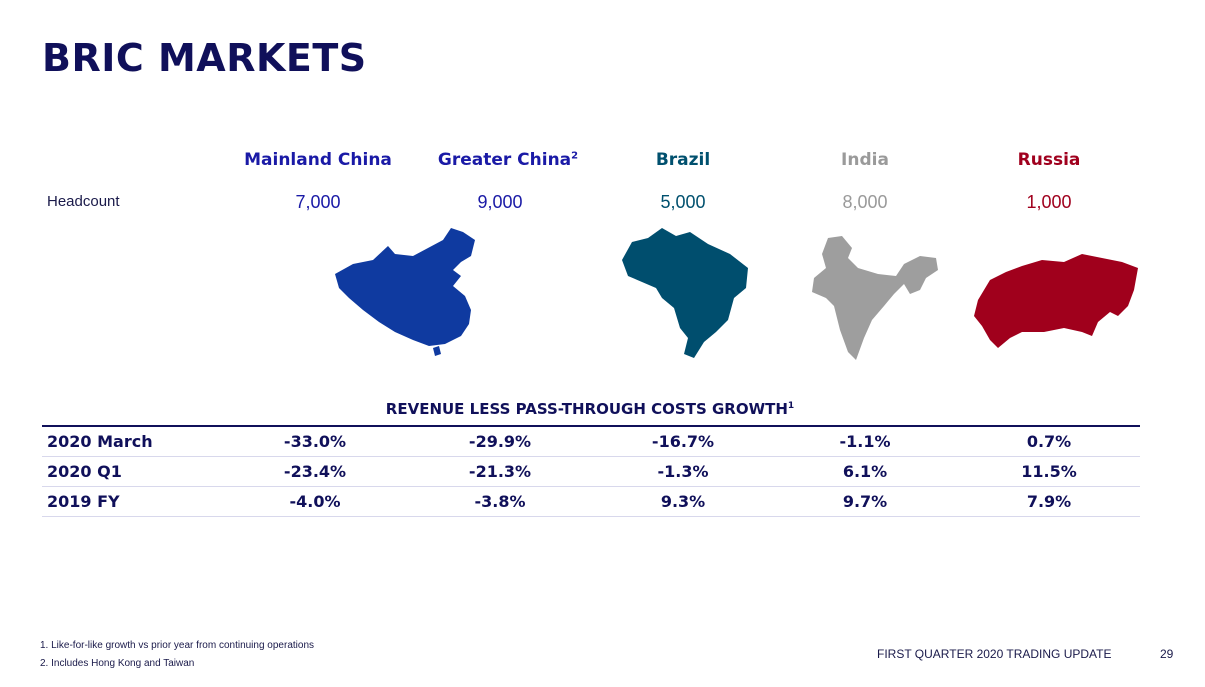 Image resolution: width=1205 pixels, height=687 pixels. I want to click on column-name: Mainland China, so click(318, 160).